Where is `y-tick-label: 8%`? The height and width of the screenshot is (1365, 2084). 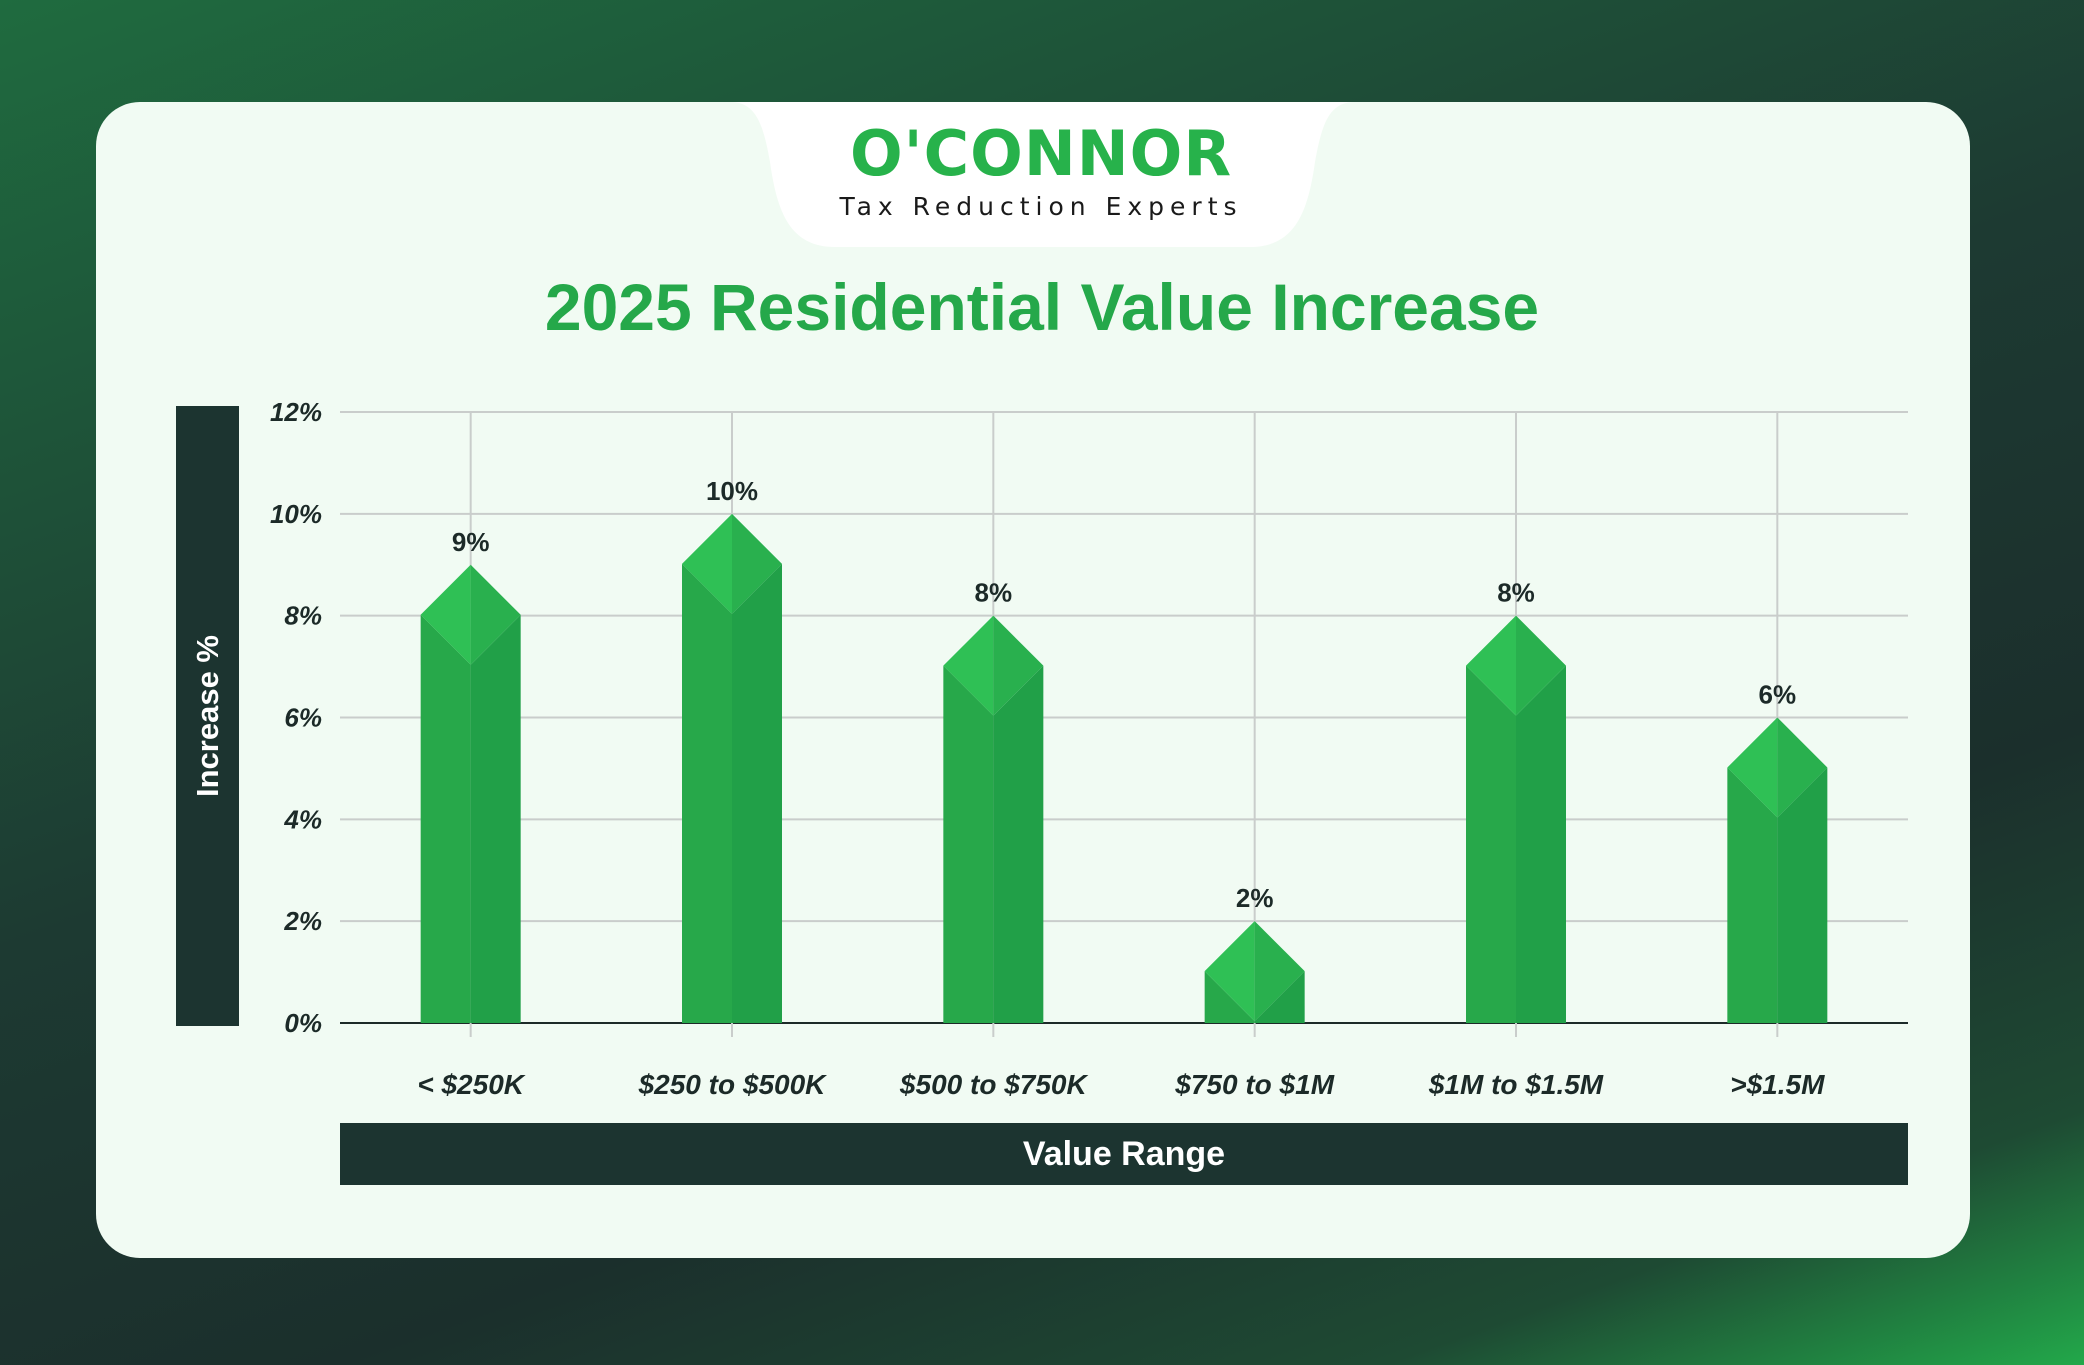
y-tick-label: 8% is located at coordinates (303, 616).